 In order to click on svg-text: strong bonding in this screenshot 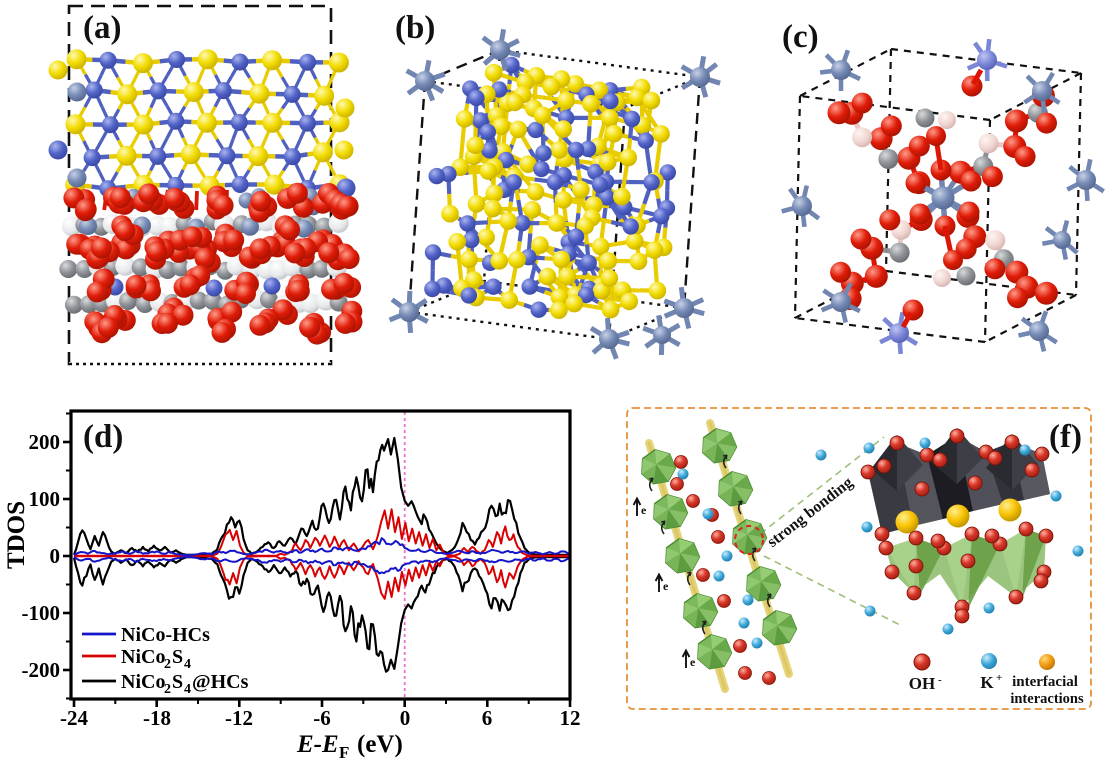, I will do `click(810, 512)`.